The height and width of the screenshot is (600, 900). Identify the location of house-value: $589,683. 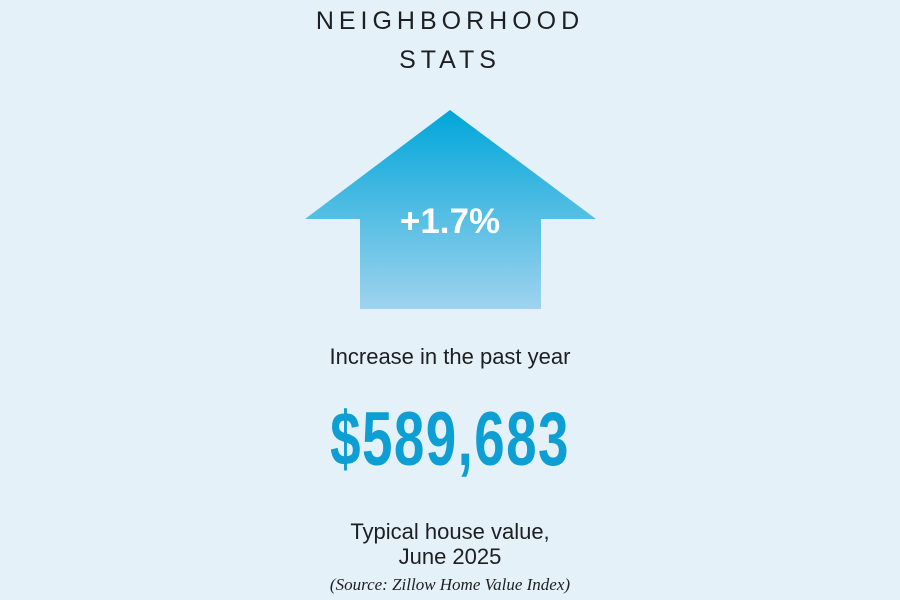
(450, 439).